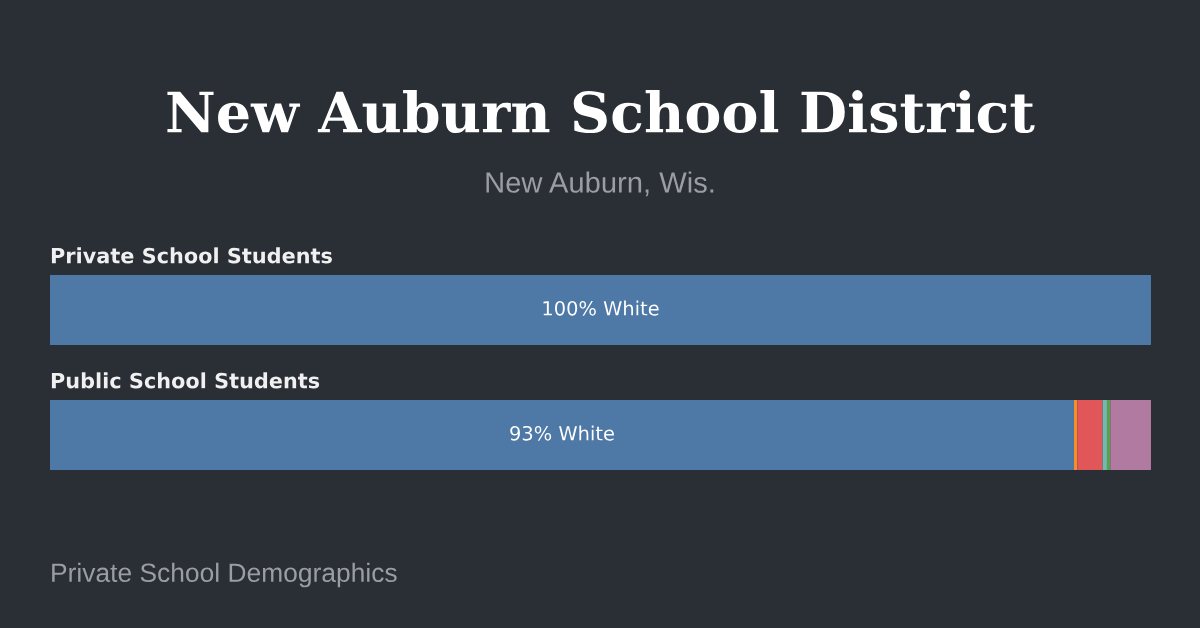 This screenshot has width=1200, height=628. Describe the element at coordinates (601, 112) in the screenshot. I see `chart-title: New Auburn School District` at that location.